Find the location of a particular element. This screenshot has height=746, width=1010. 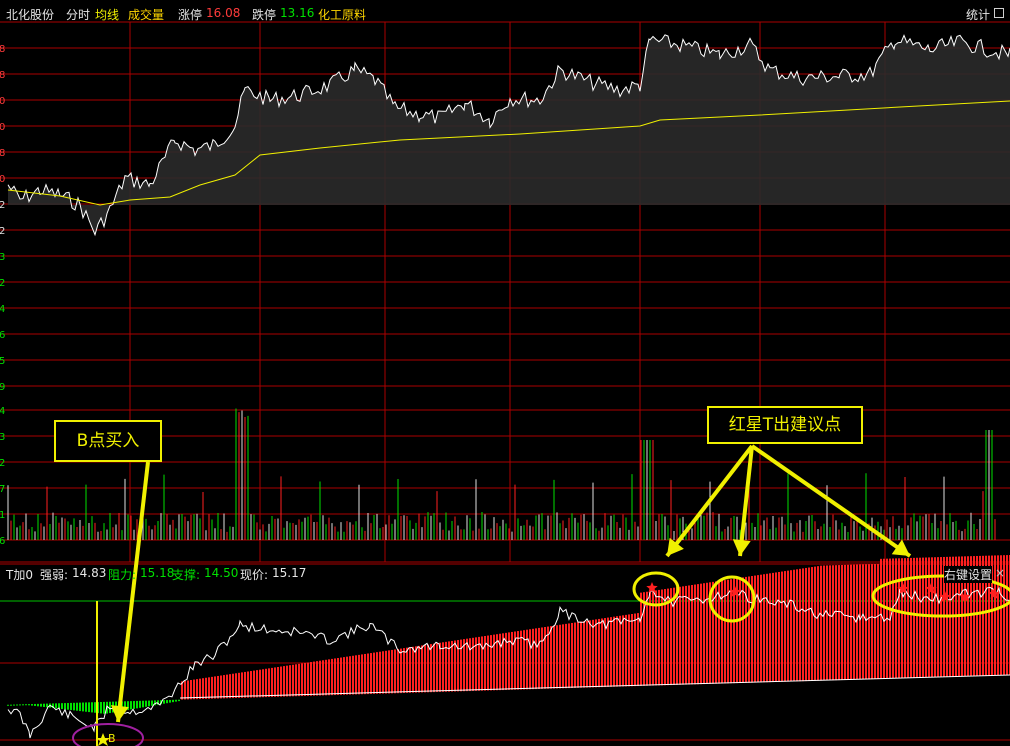

right-click-settings: 右键设置 is located at coordinates (967, 574).